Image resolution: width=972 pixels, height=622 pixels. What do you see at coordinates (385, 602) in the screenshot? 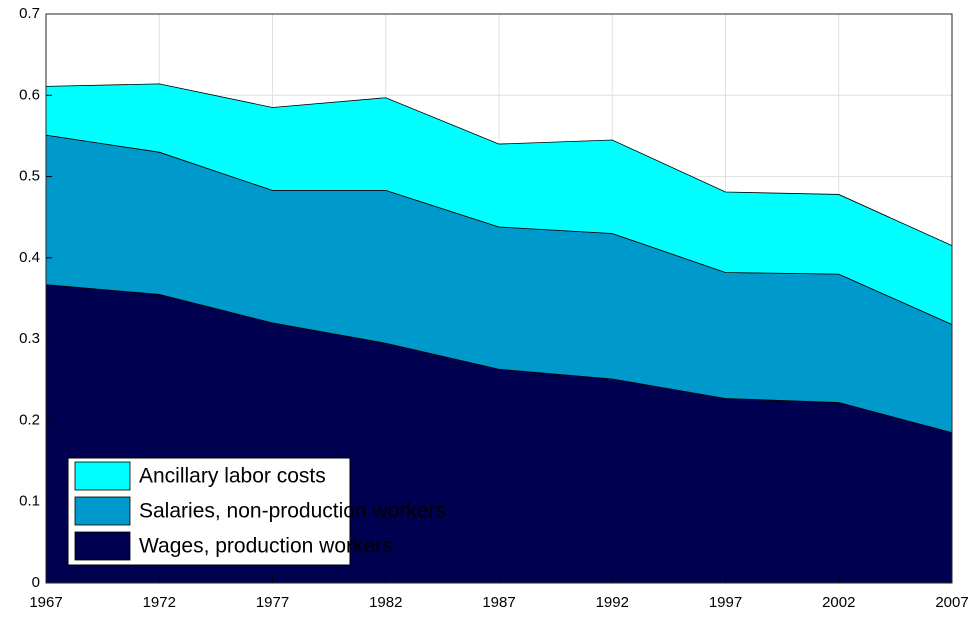
I see `x-tick-label: 1982` at bounding box center [385, 602].